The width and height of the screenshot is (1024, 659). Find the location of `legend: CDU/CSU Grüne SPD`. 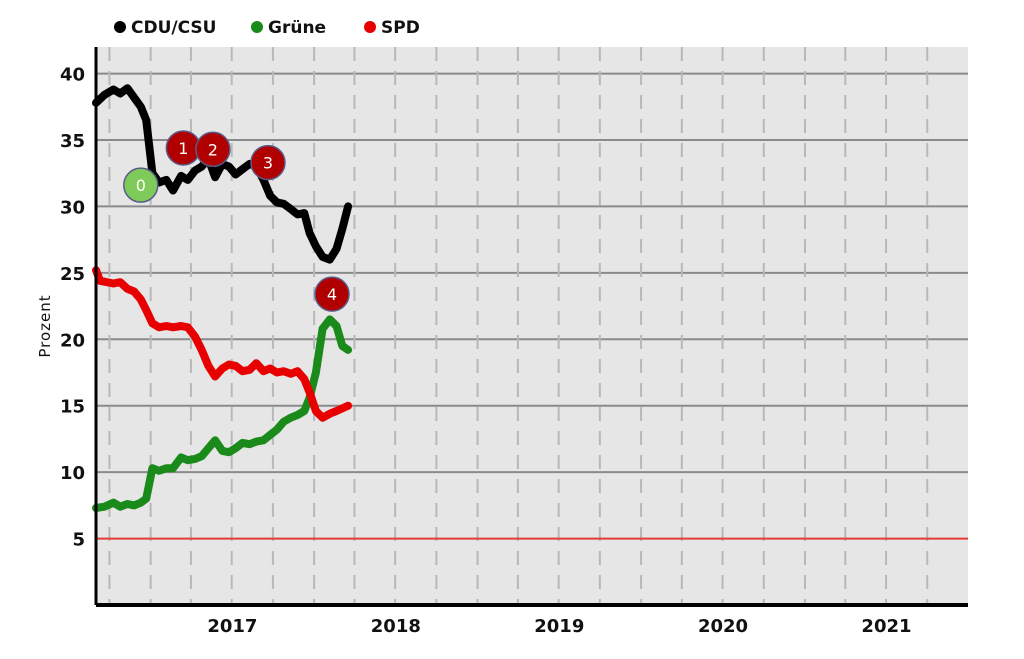

legend: CDU/CSU Grüne SPD is located at coordinates (267, 28).